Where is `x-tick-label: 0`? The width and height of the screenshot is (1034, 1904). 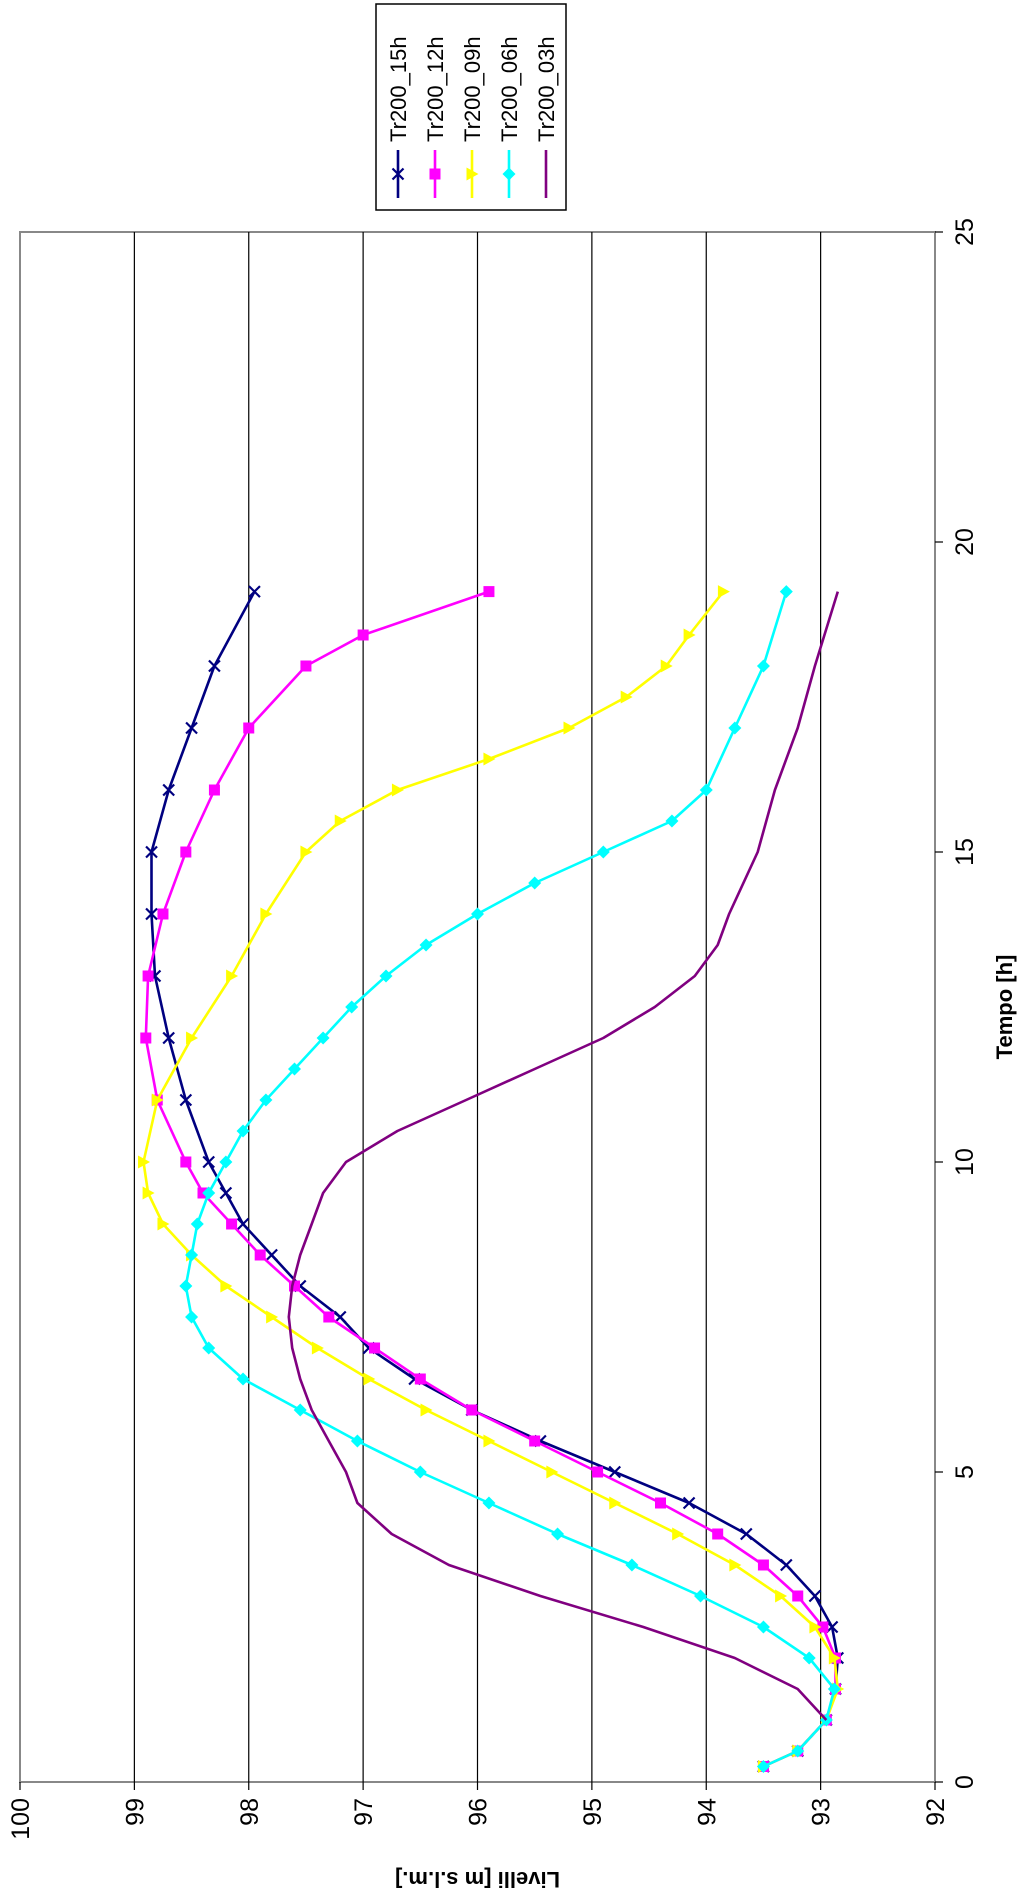 x-tick-label: 0 is located at coordinates (965, 1782).